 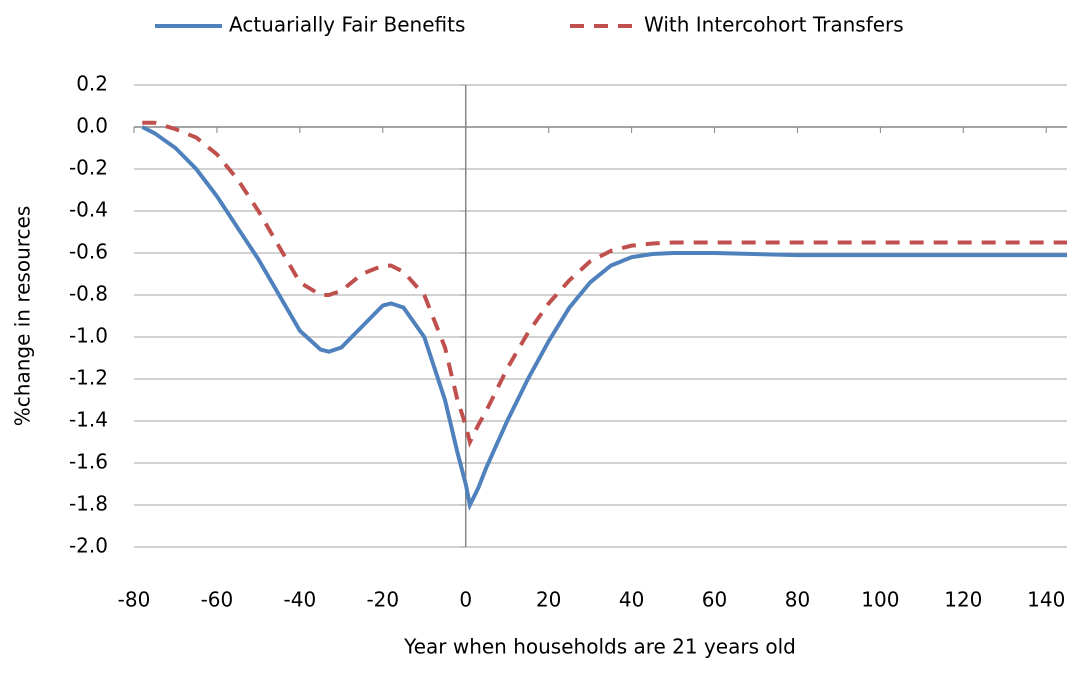 I want to click on x-tick-label: 120, so click(x=963, y=600).